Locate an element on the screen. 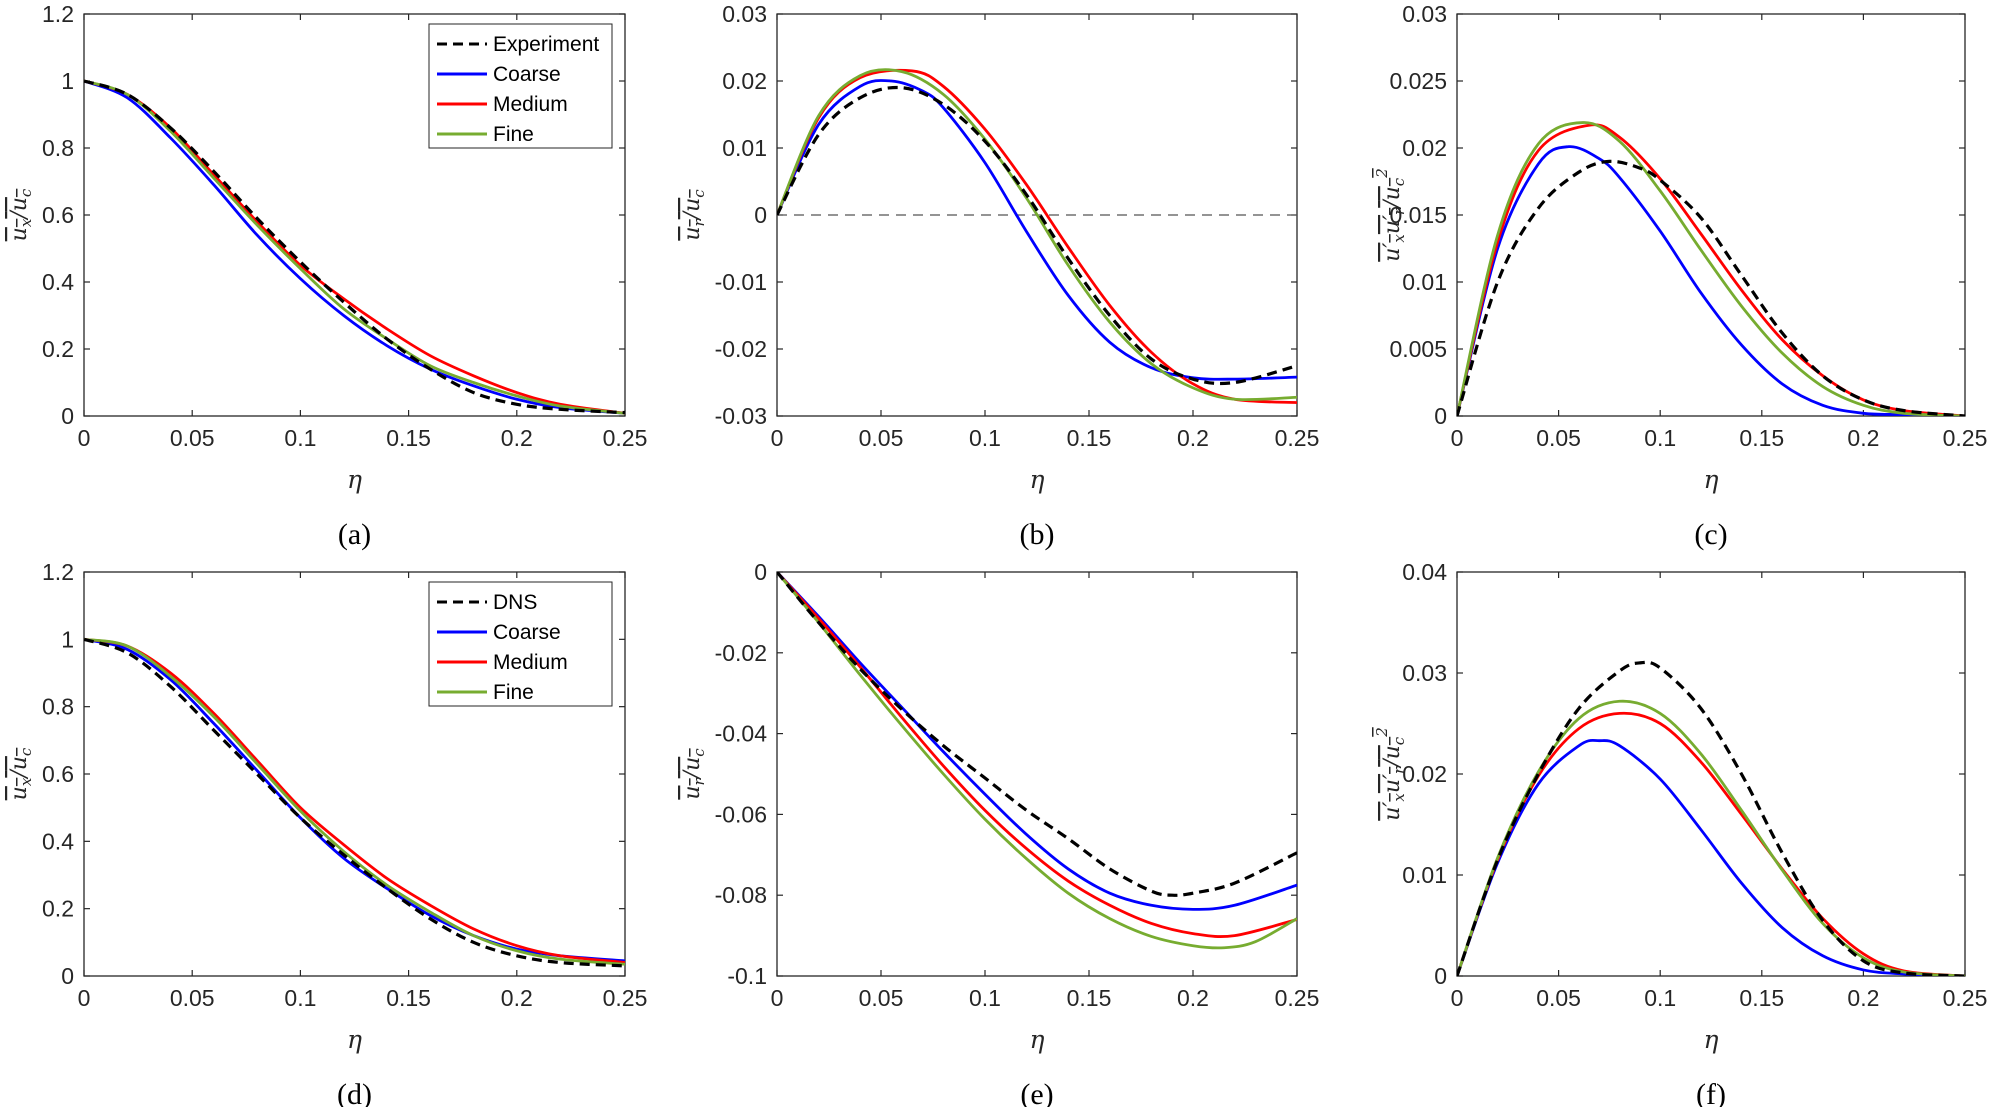 The height and width of the screenshot is (1107, 1994). y-tick-label: -0.01 is located at coordinates (741, 282).